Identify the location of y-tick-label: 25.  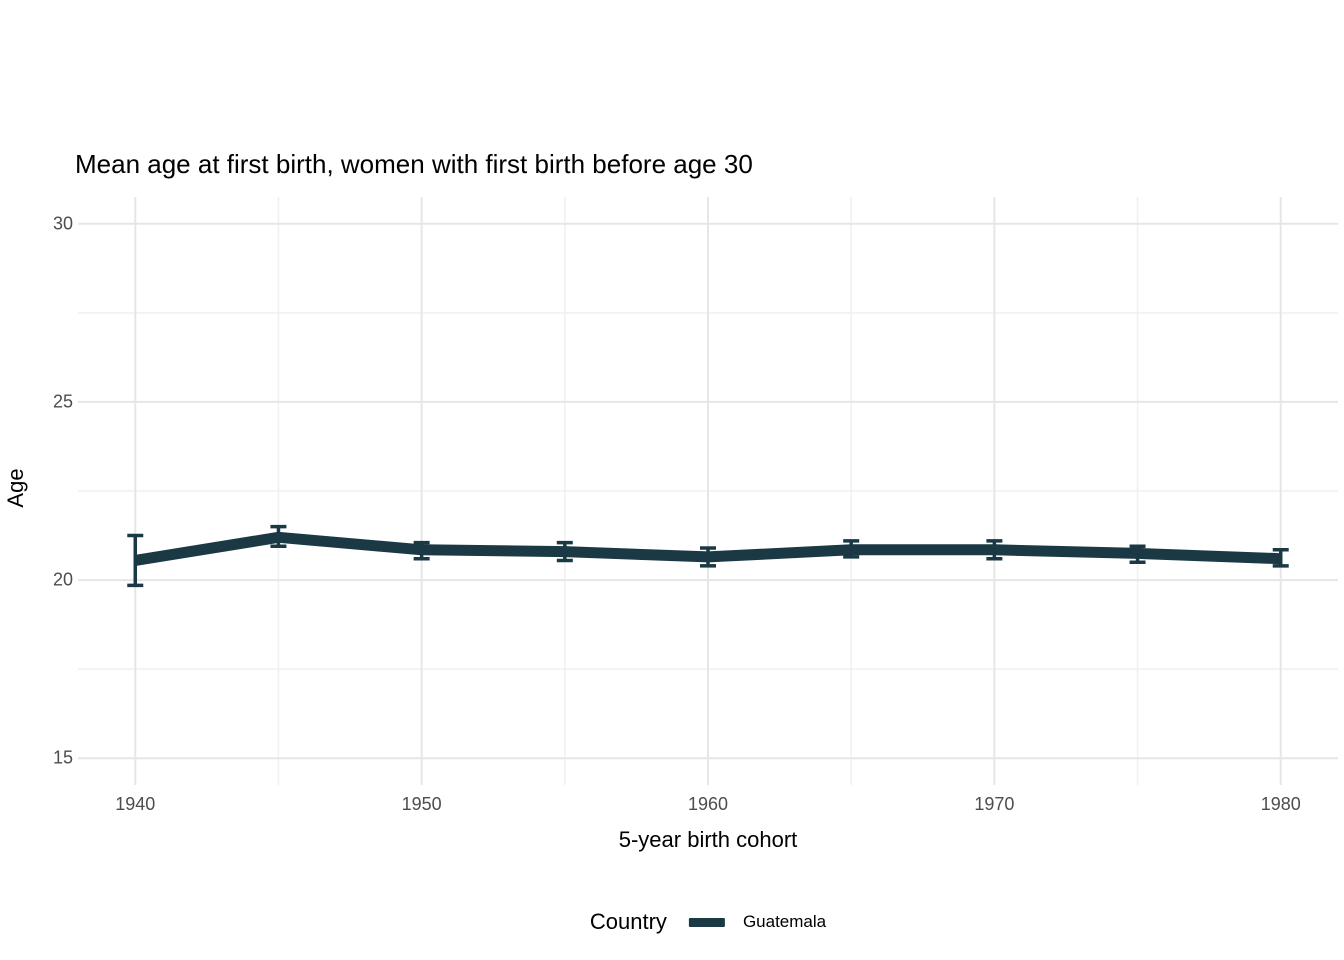
(62, 401).